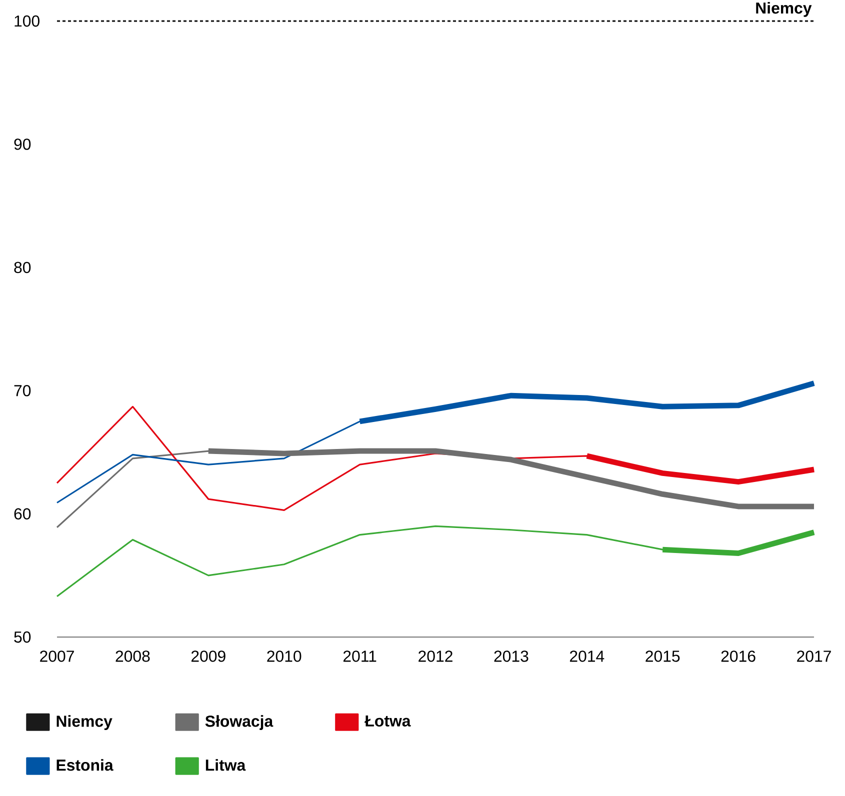 The height and width of the screenshot is (796, 845). Describe the element at coordinates (663, 656) in the screenshot. I see `x-tick-label: 2015` at that location.